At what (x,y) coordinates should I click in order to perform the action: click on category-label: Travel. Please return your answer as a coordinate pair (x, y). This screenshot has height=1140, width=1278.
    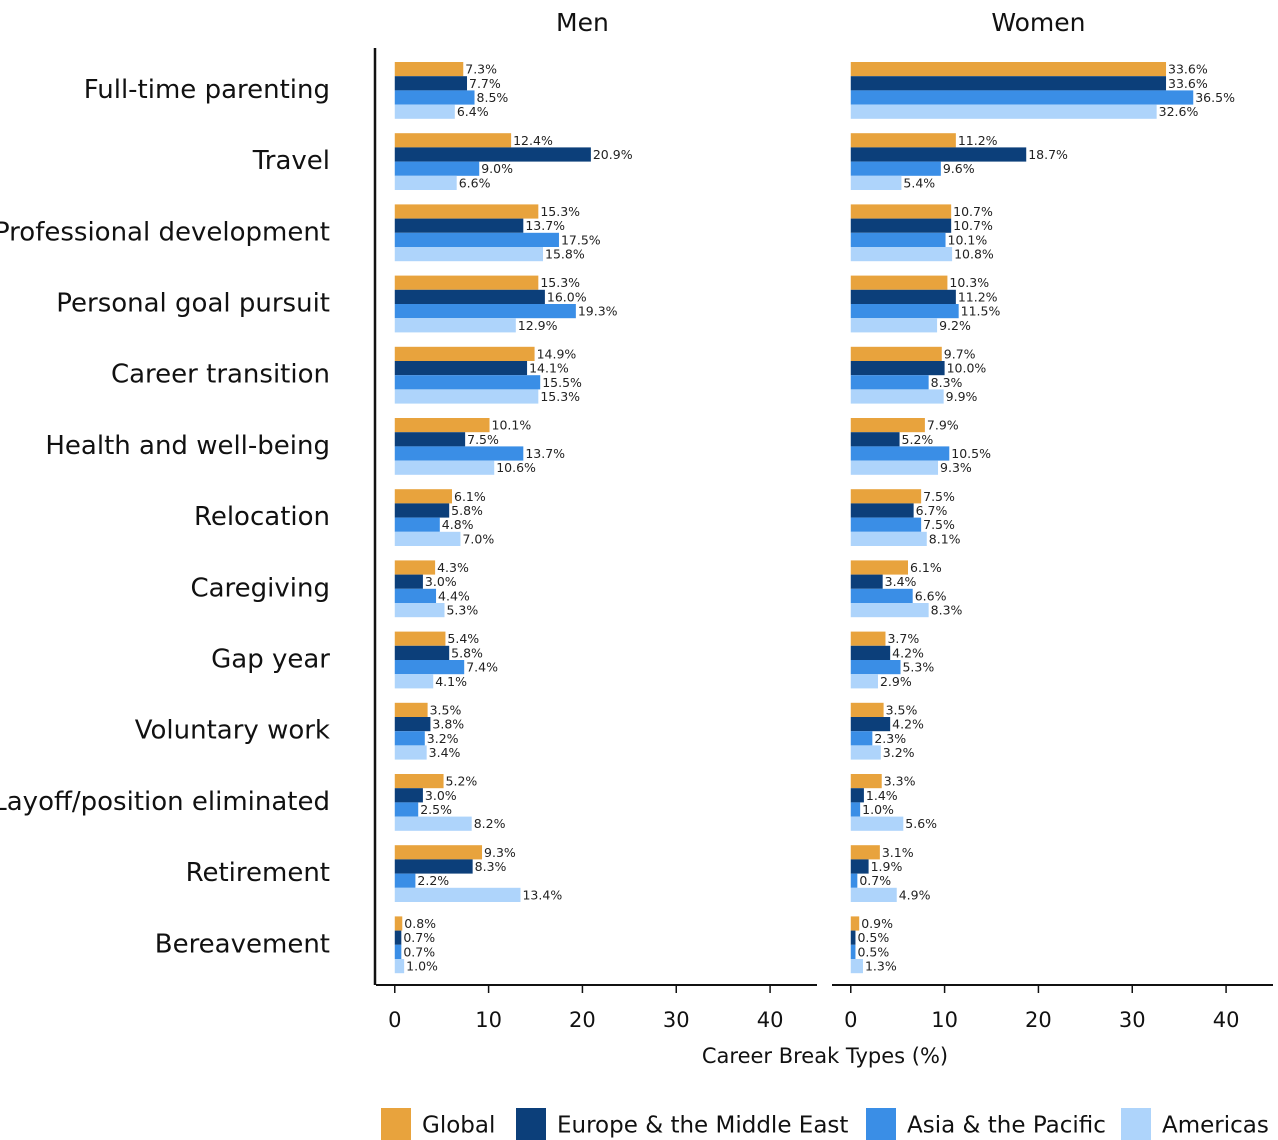
    Looking at the image, I should click on (291, 161).